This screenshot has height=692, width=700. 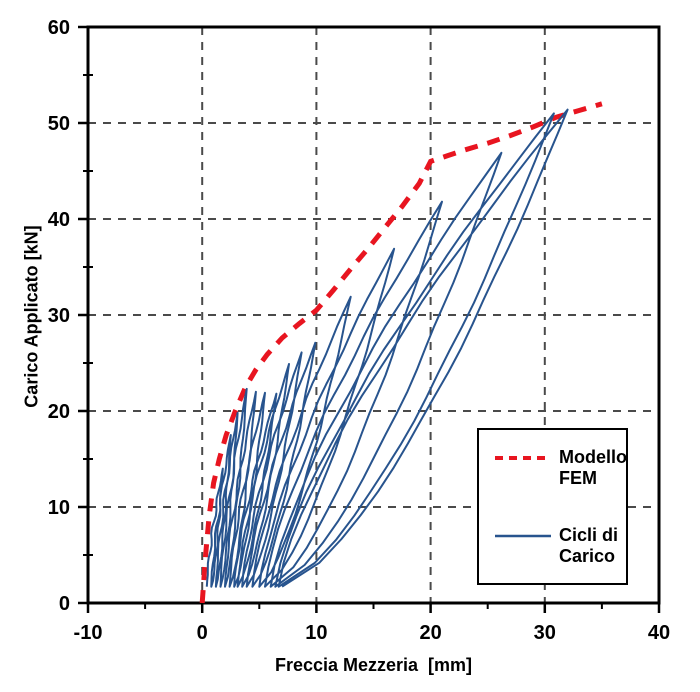 I want to click on legend-entry-cycles: Cicli di Carico, so click(x=563, y=546).